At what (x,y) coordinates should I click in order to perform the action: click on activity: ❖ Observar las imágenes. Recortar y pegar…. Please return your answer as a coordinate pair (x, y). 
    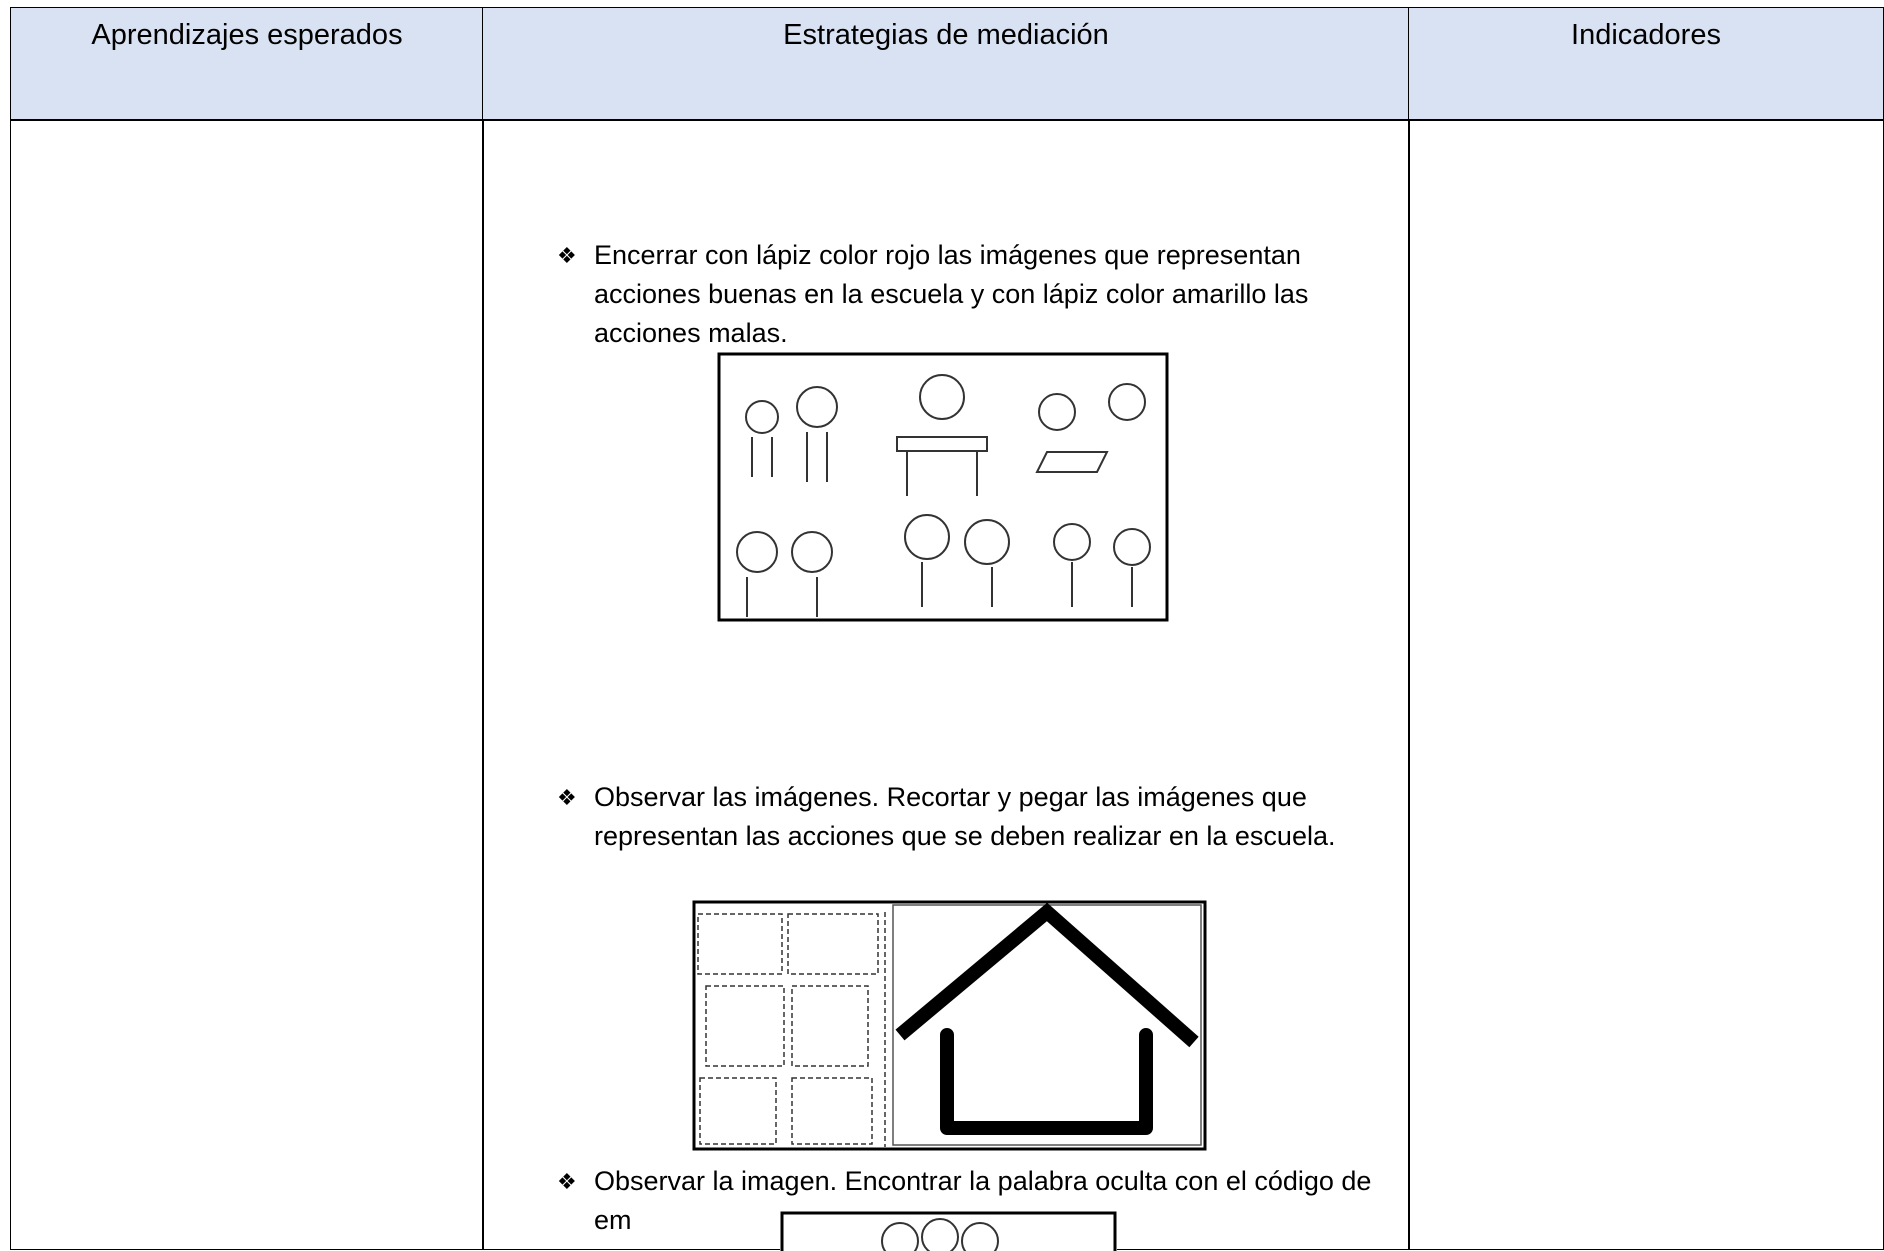
    Looking at the image, I should click on (972, 817).